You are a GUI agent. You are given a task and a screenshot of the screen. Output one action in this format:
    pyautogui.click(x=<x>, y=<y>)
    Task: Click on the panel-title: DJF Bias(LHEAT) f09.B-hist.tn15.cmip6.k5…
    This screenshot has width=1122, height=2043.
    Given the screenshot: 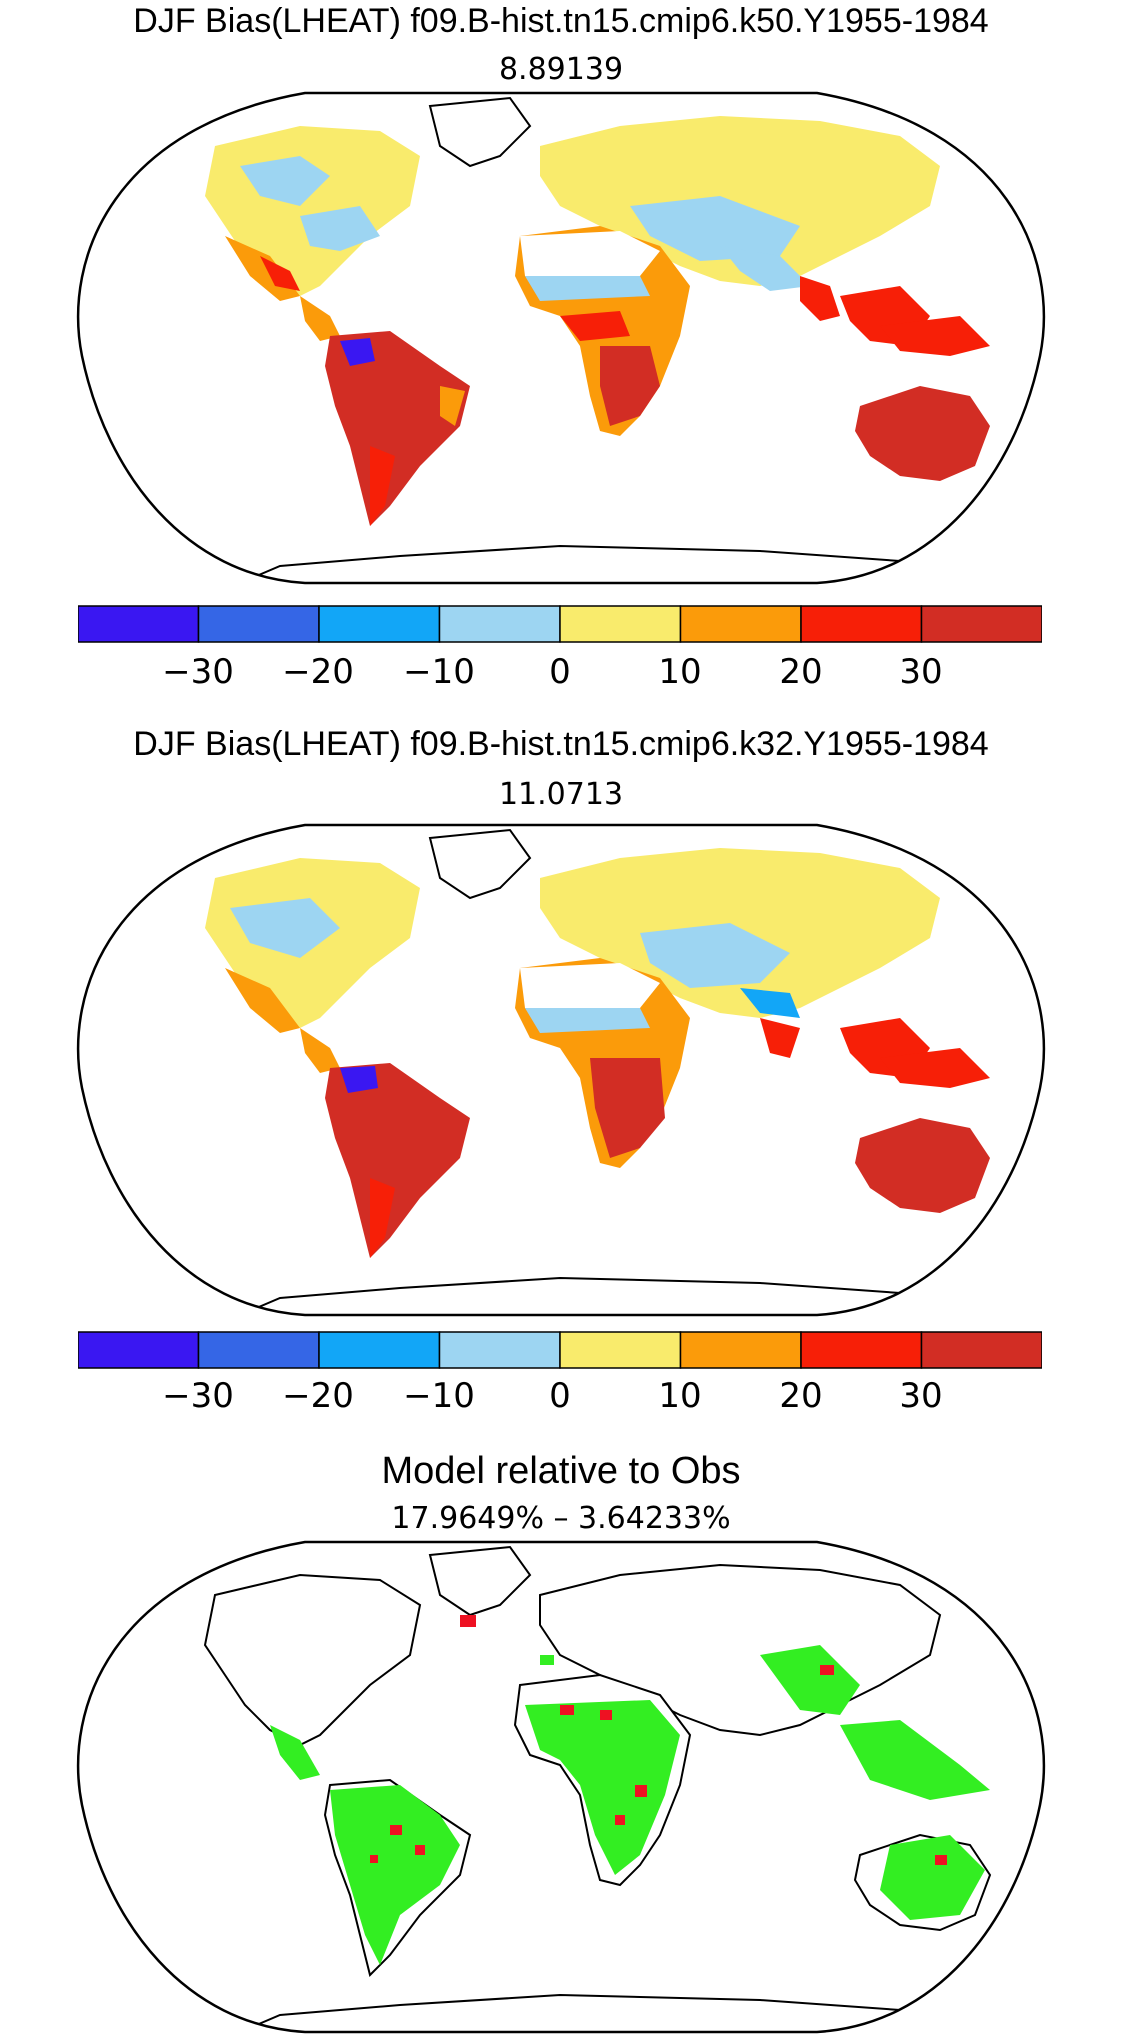 What is the action you would take?
    pyautogui.click(x=561, y=21)
    